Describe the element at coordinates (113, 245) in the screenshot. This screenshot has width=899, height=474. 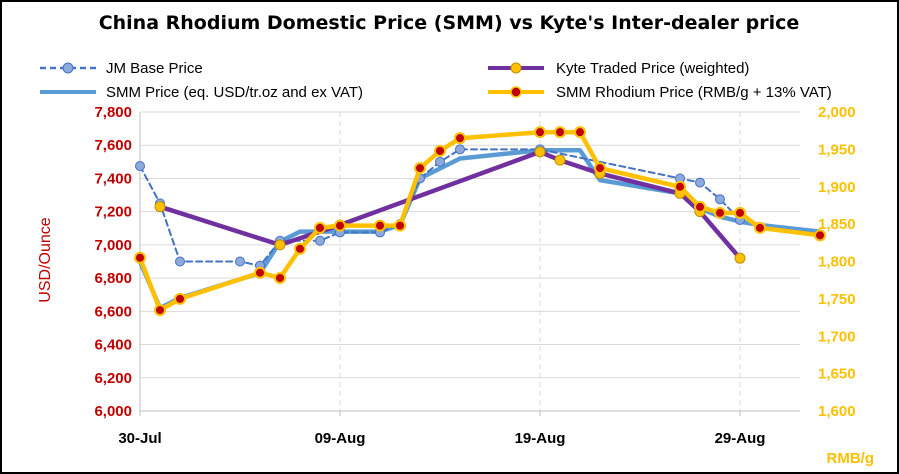
I see `y-tick-label: 7,000` at that location.